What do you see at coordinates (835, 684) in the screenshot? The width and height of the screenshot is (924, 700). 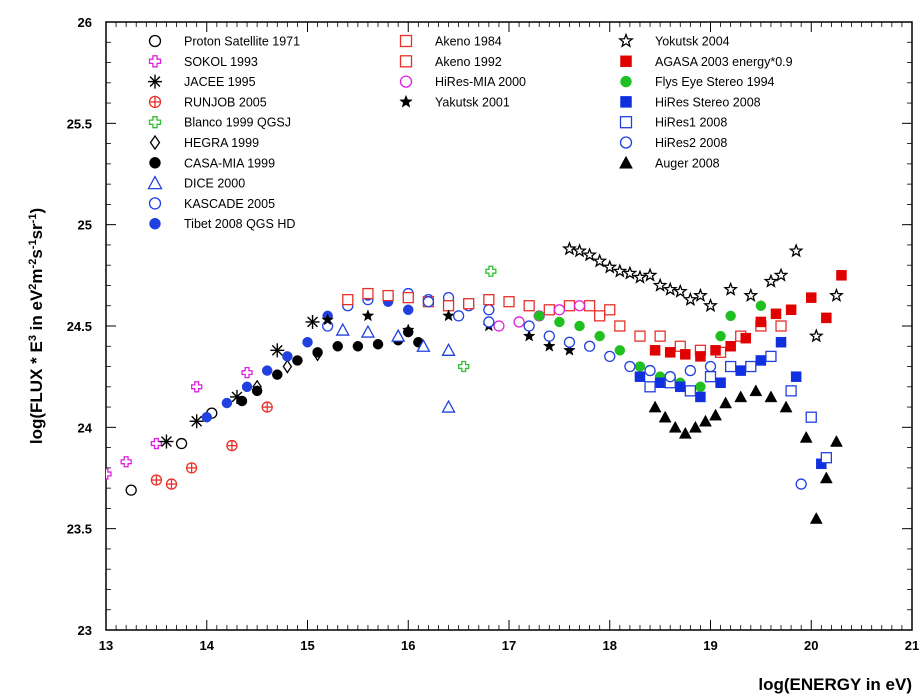 I see `x-axis-title: log(ENERGY in eV)` at bounding box center [835, 684].